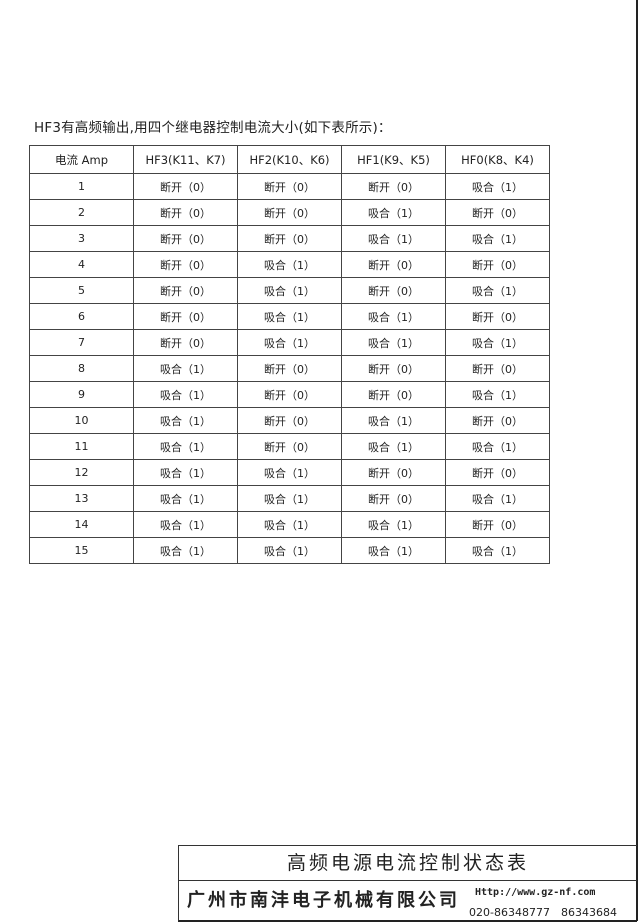  What do you see at coordinates (185, 159) in the screenshot?
I see `column-header: HF3(K11、K7)` at bounding box center [185, 159].